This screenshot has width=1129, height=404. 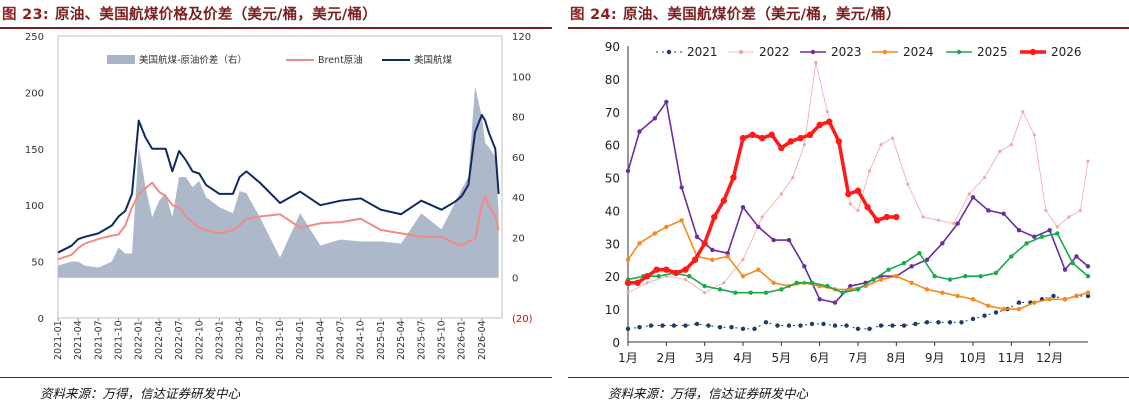 What do you see at coordinates (612, 47) in the screenshot?
I see `y-tick-label: 90` at bounding box center [612, 47].